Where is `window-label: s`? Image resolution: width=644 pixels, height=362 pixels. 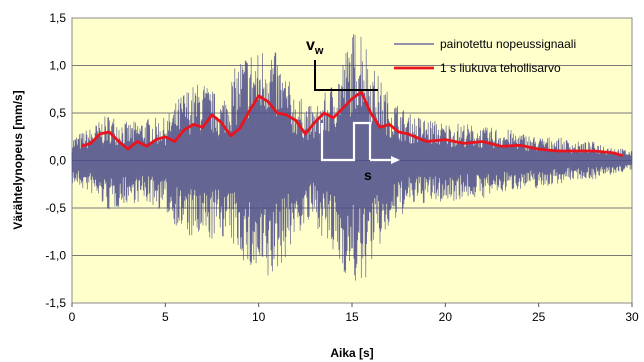
window-label: s is located at coordinates (368, 175).